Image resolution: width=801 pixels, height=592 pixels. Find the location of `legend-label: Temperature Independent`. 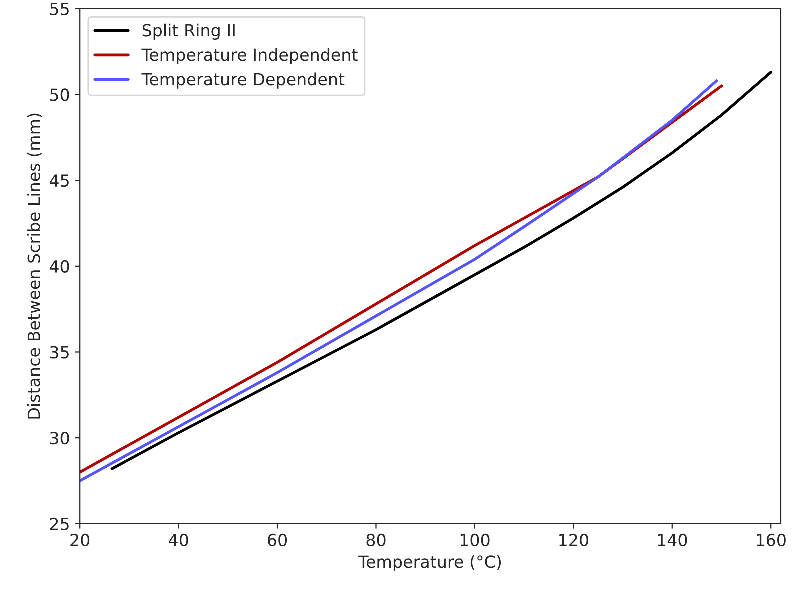

legend-label: Temperature Independent is located at coordinates (250, 56).